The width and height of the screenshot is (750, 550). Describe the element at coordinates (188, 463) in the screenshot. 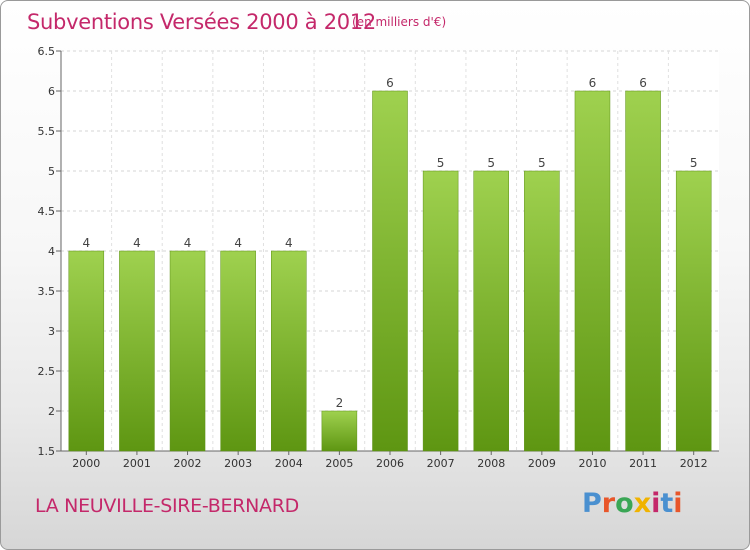

I see `x-tick-label: 2002` at that location.